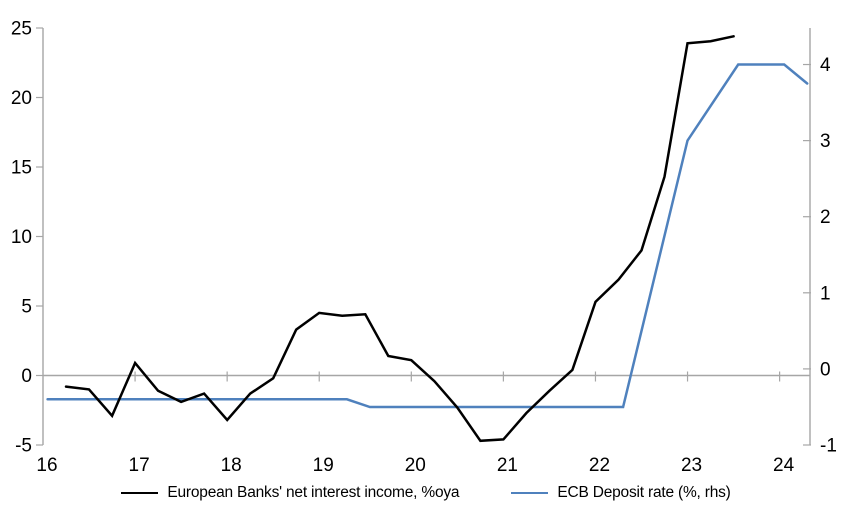  I want to click on x-axis-tick-label: 18, so click(231, 465).